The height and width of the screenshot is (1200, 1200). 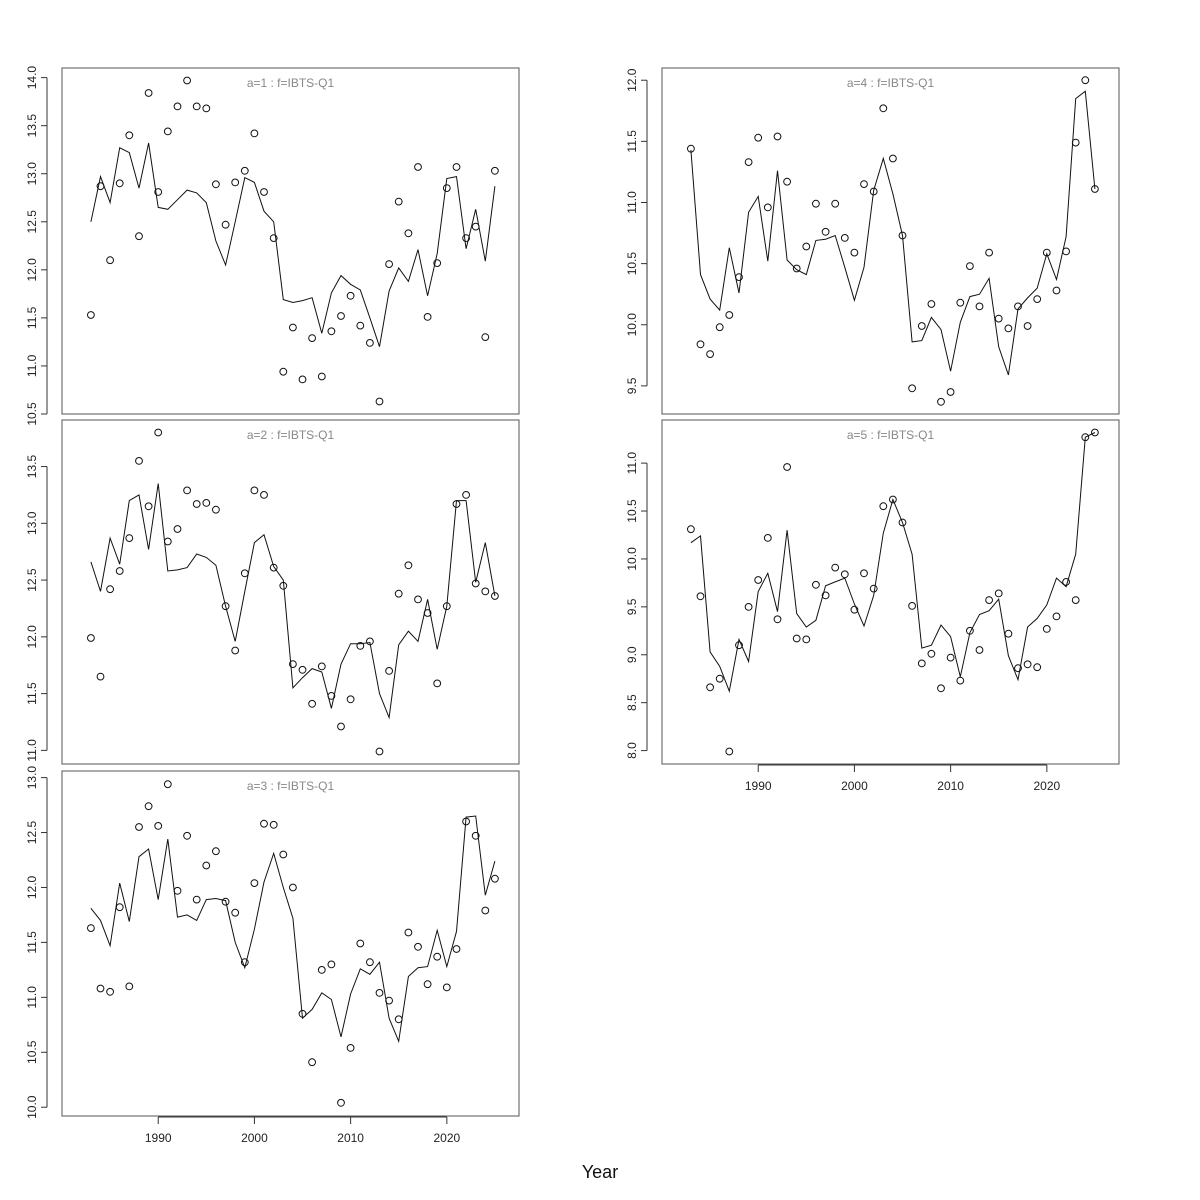 What do you see at coordinates (32, 467) in the screenshot?
I see `y-tick-label: 13.5` at bounding box center [32, 467].